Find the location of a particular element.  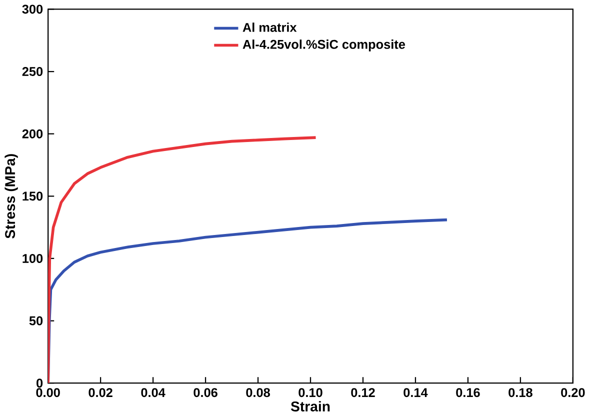

y-axis-title: Stress (MPa) is located at coordinates (11, 196).